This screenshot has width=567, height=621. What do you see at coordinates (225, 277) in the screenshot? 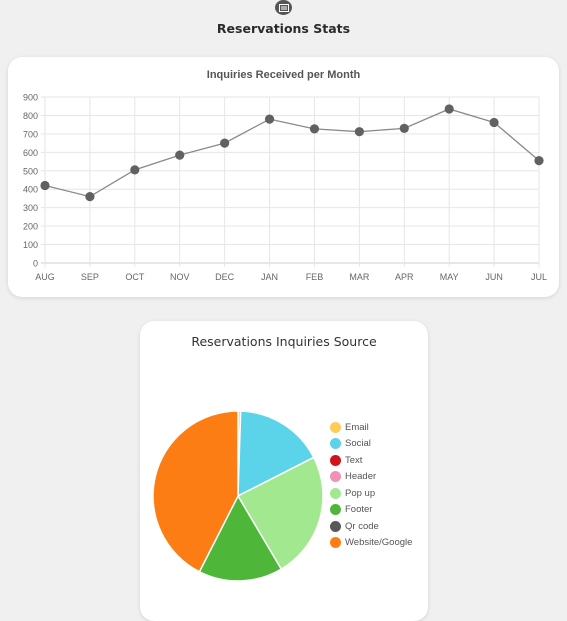
I see `x-tick-label: DEC` at bounding box center [225, 277].